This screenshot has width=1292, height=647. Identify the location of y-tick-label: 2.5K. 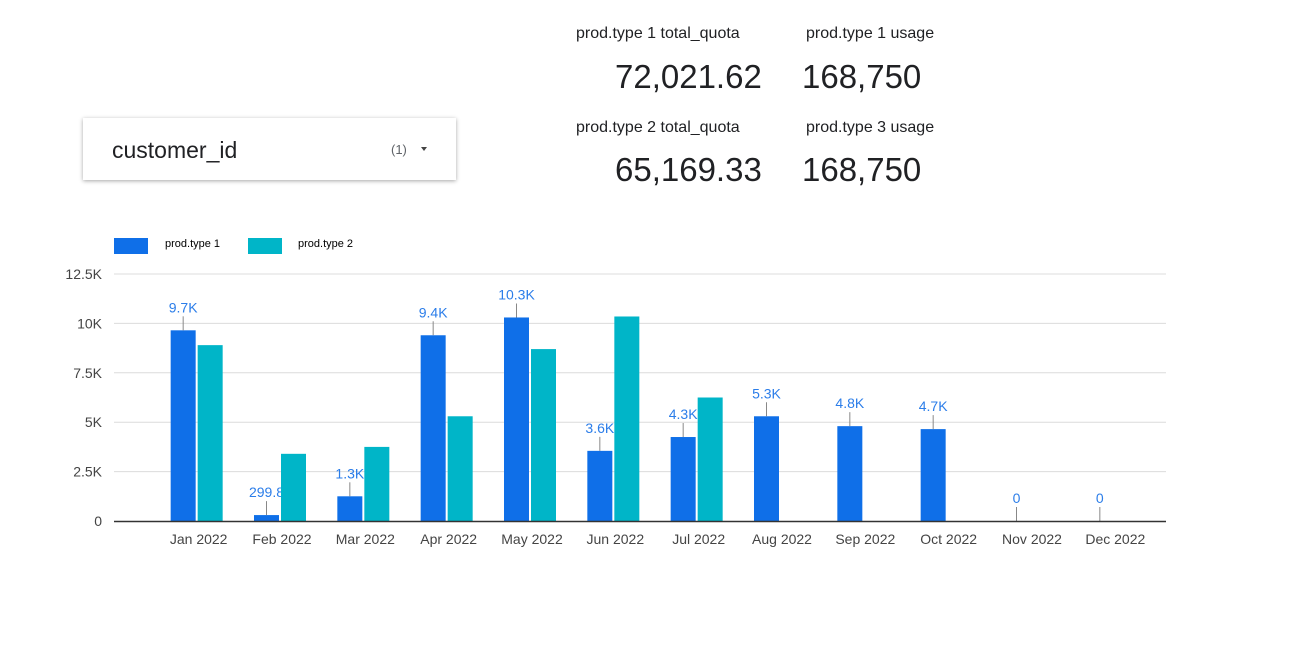
(87, 472).